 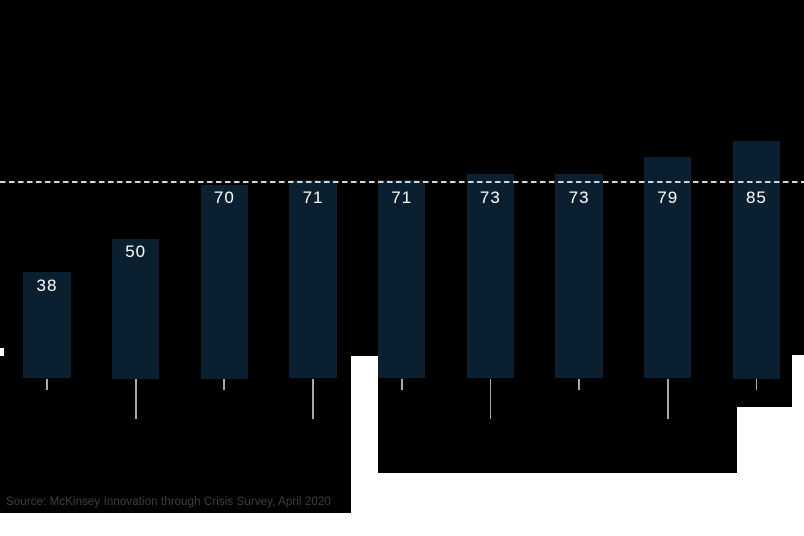 I want to click on bar-value-label: 79, so click(x=668, y=197).